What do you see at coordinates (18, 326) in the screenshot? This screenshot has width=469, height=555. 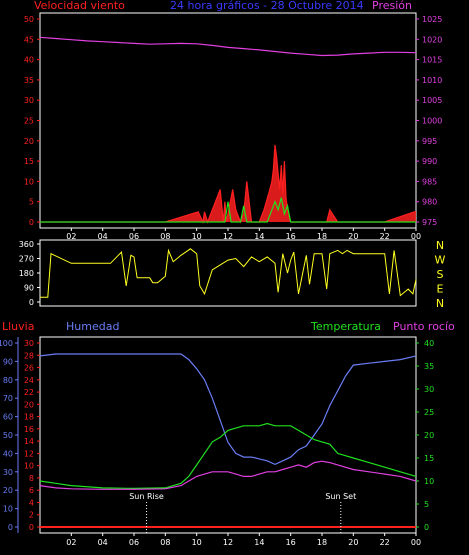 I see `rain-label: Lluvia` at bounding box center [18, 326].